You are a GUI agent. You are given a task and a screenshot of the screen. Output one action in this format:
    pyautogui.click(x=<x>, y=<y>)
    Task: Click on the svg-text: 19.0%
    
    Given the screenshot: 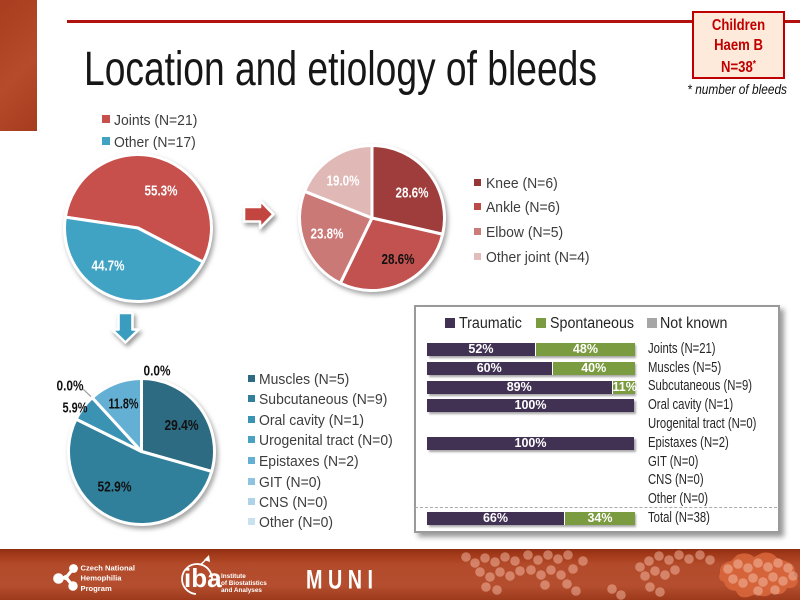 What is the action you would take?
    pyautogui.click(x=343, y=181)
    